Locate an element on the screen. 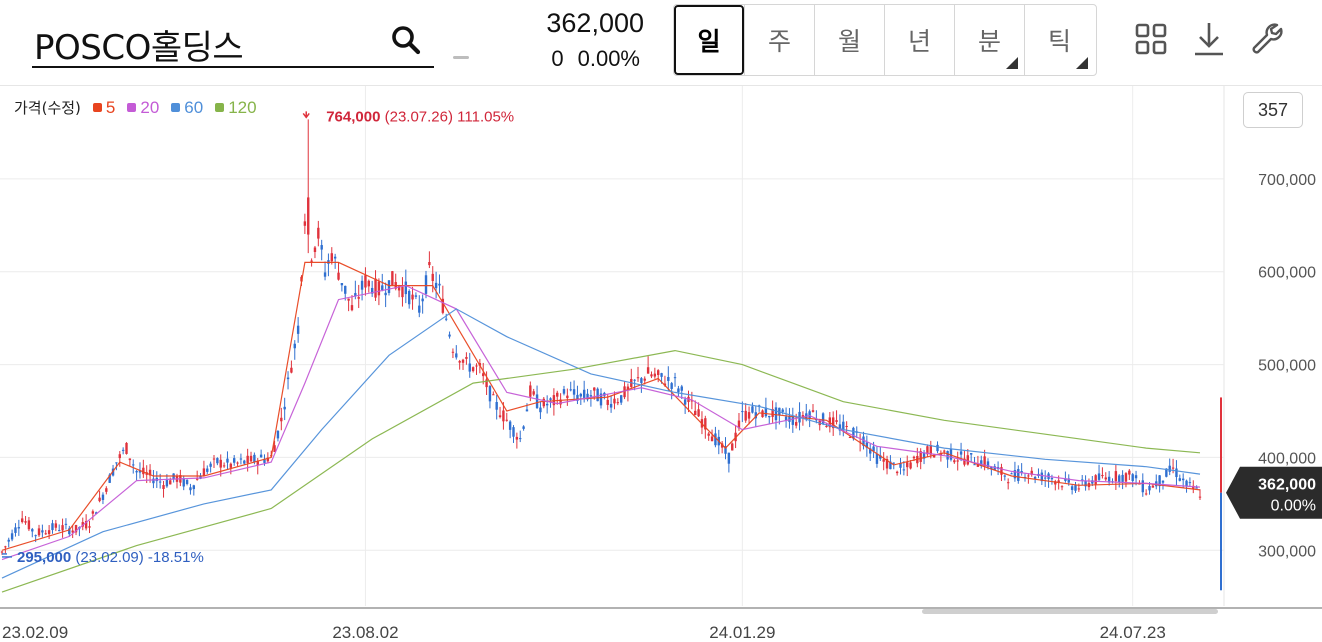 This screenshot has height=642, width=1322. period-tab-label: 월 is located at coordinates (849, 41).